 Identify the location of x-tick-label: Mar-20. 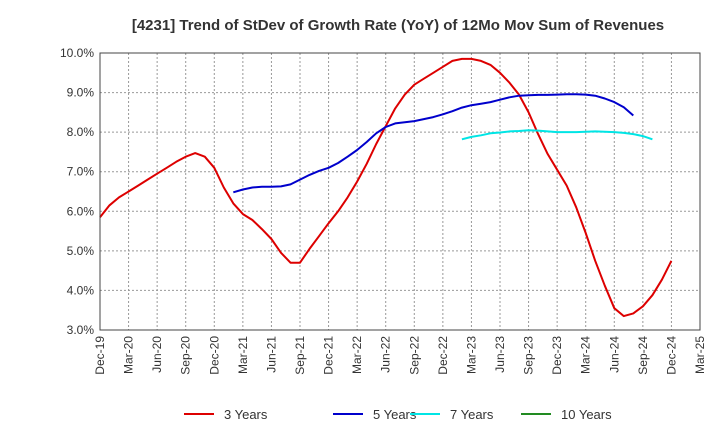
(129, 355).